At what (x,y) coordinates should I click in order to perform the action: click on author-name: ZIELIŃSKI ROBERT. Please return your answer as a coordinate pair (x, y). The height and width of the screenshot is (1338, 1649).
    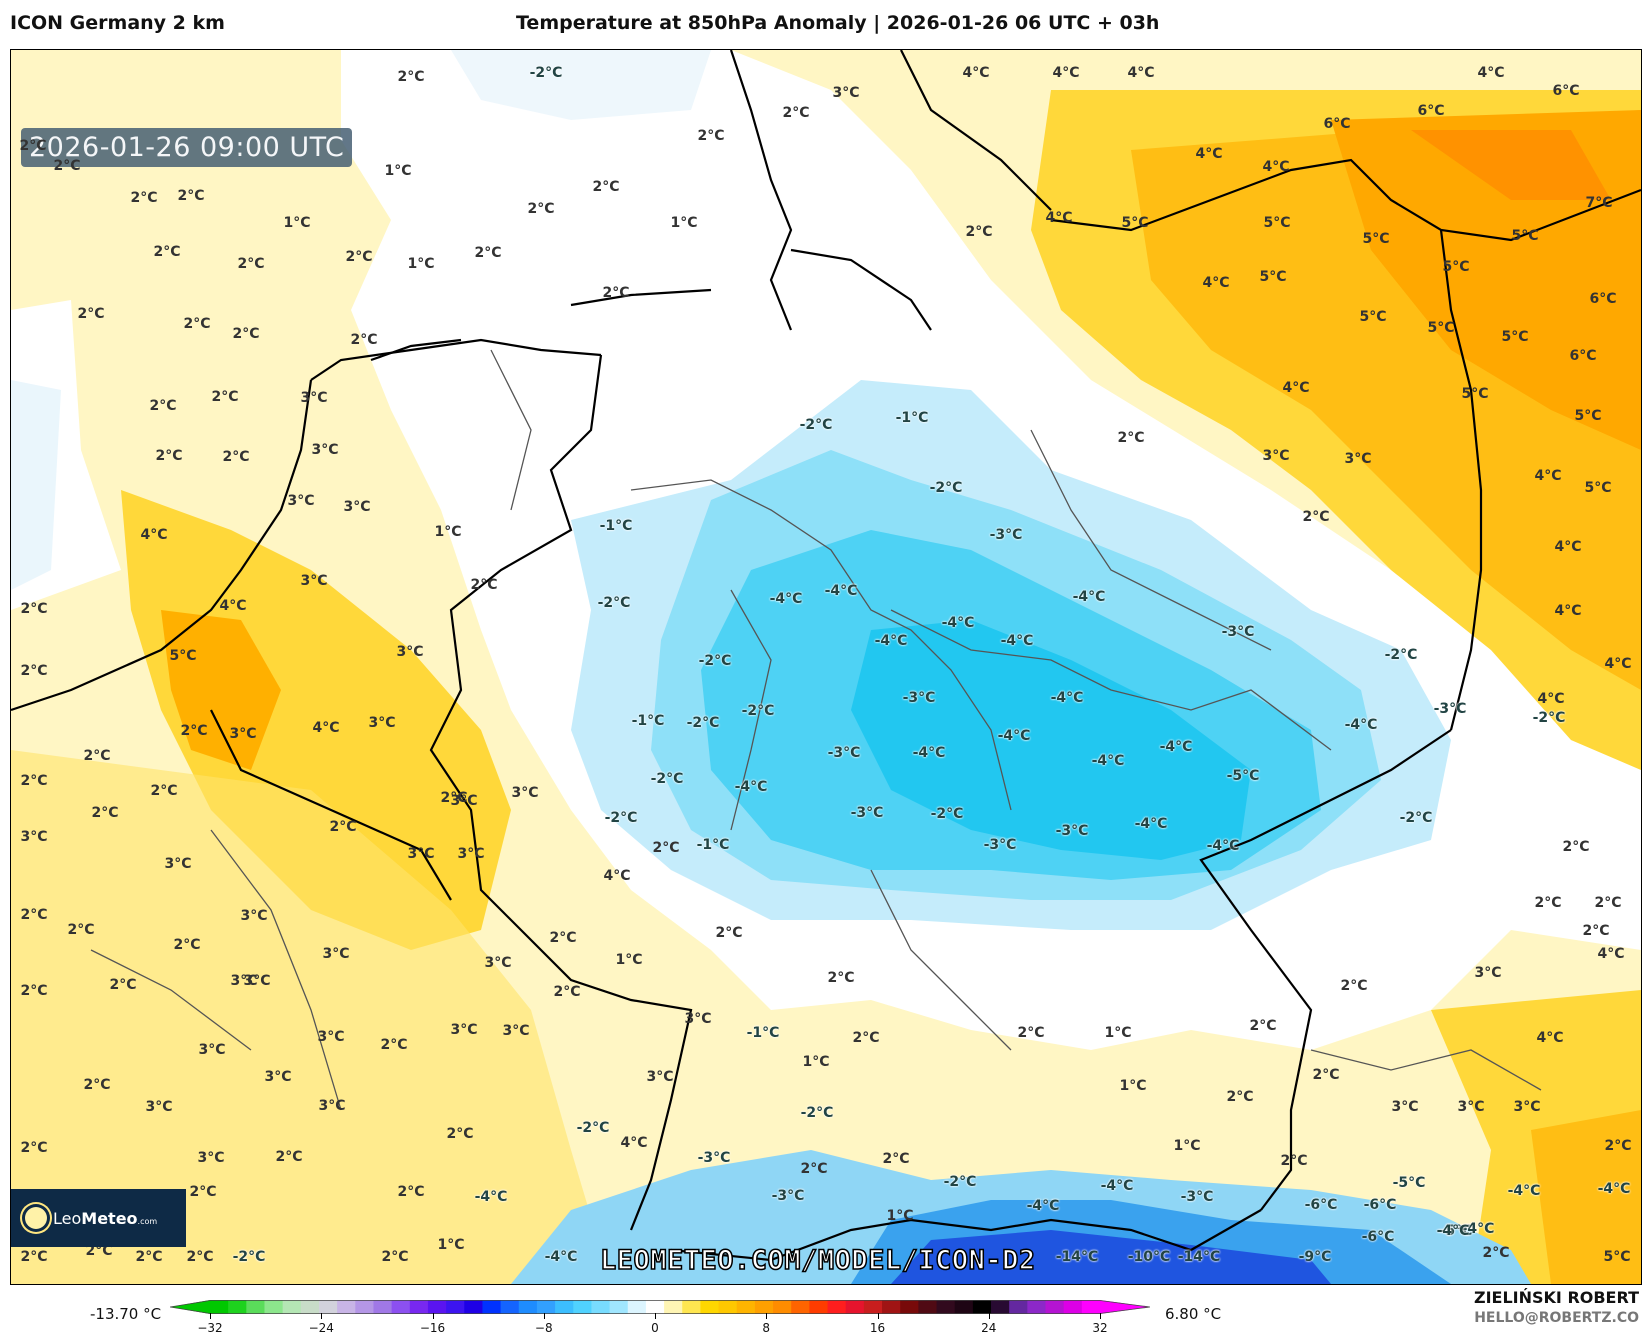
    Looking at the image, I should click on (1556, 1297).